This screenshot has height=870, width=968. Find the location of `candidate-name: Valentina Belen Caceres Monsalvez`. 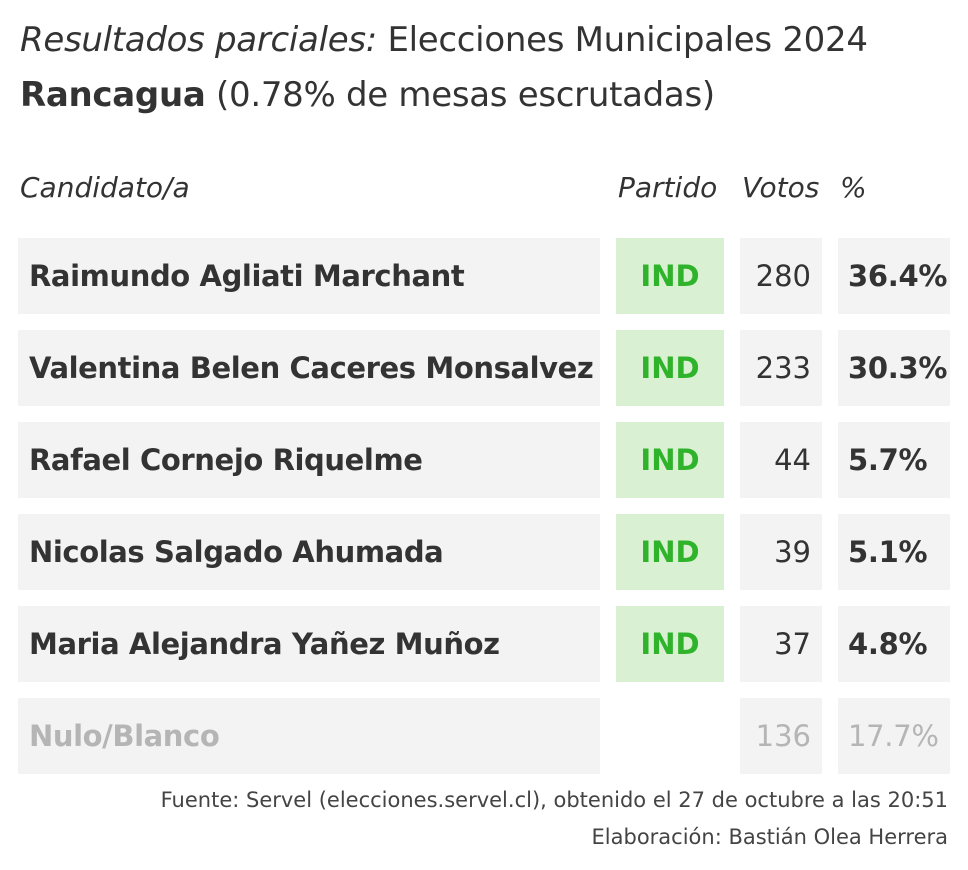

candidate-name: Valentina Belen Caceres Monsalvez is located at coordinates (309, 368).